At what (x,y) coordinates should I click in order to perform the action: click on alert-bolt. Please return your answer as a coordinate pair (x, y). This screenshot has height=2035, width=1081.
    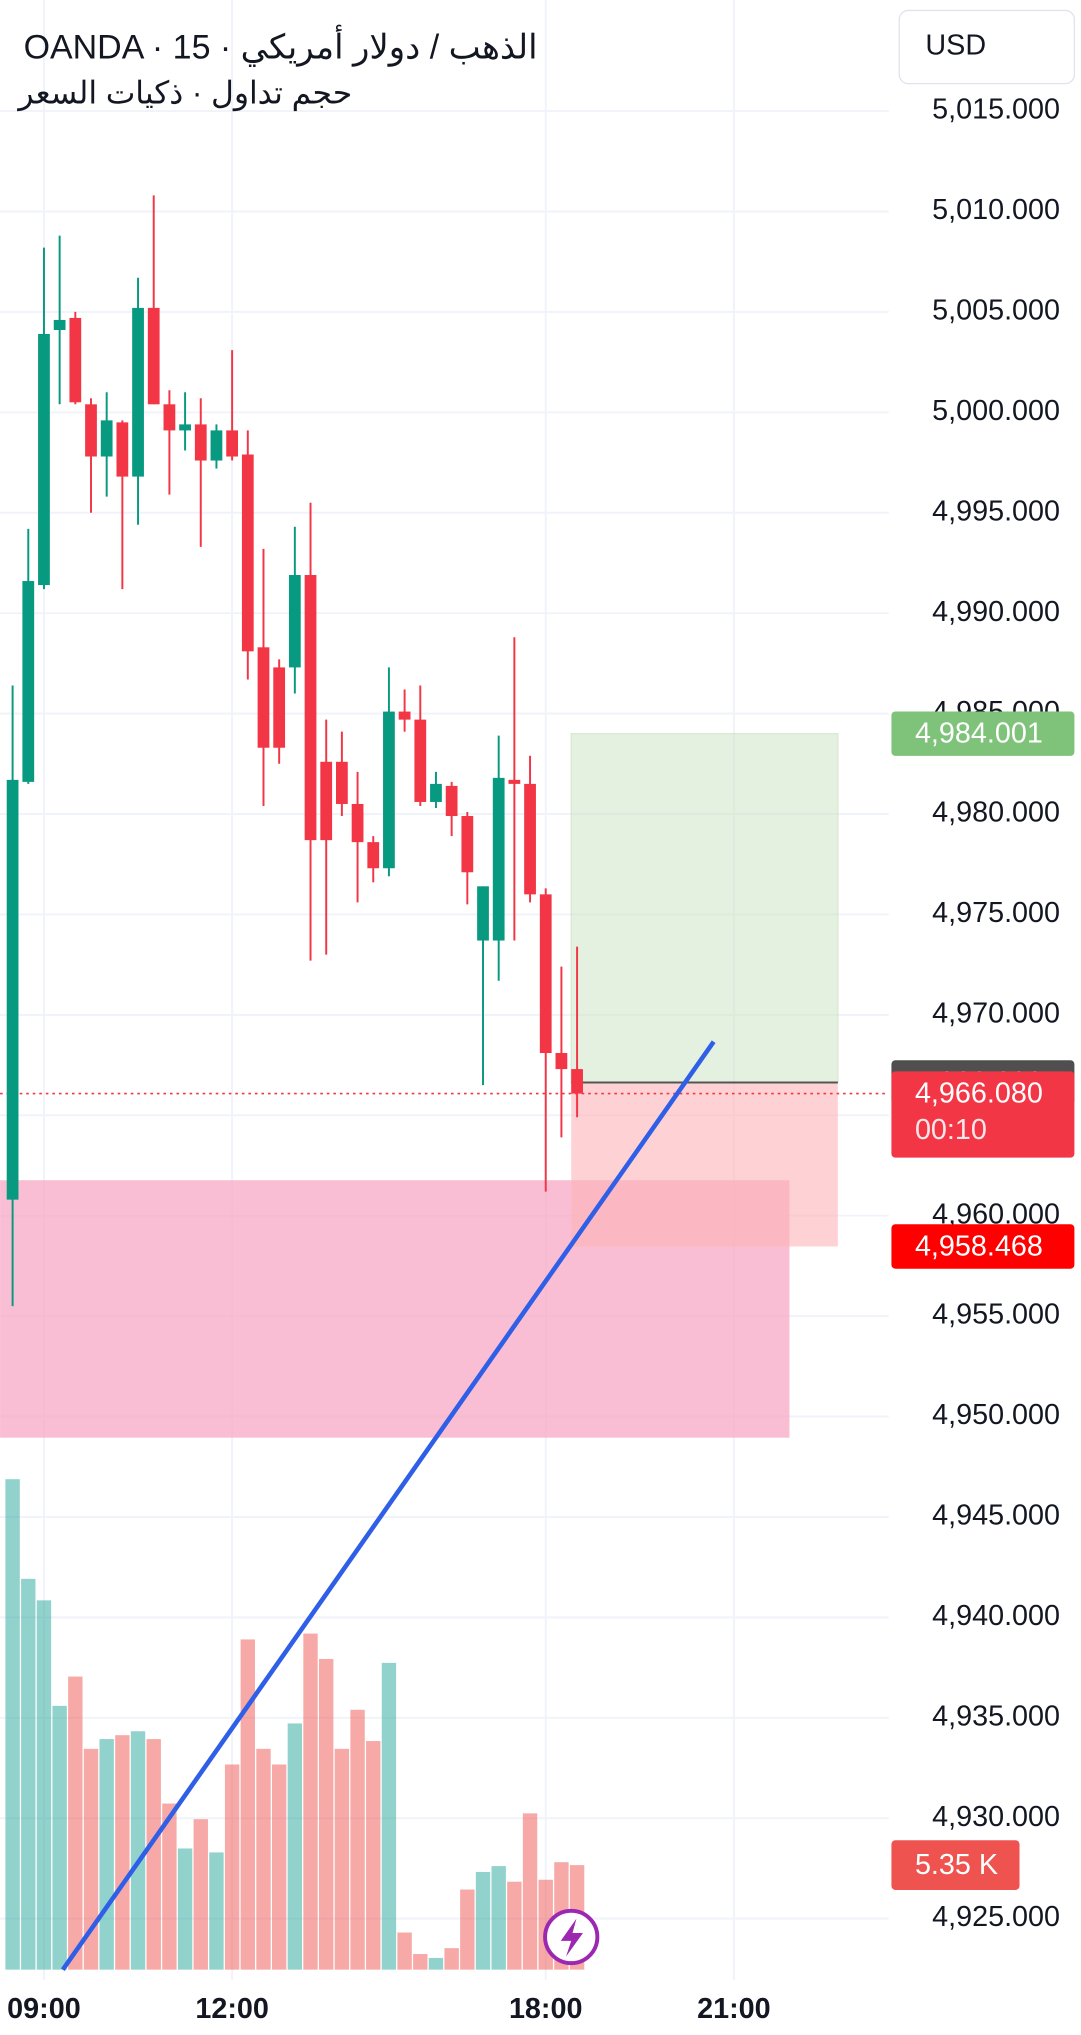
    Looking at the image, I should click on (571, 1937).